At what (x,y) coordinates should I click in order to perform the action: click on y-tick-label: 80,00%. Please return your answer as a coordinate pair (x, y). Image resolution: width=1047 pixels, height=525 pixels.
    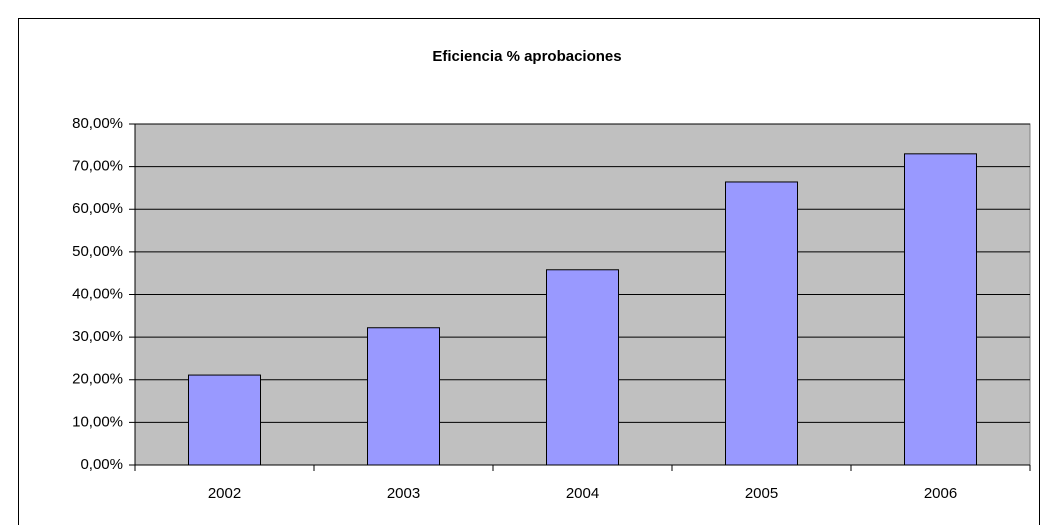
    Looking at the image, I should click on (97, 123).